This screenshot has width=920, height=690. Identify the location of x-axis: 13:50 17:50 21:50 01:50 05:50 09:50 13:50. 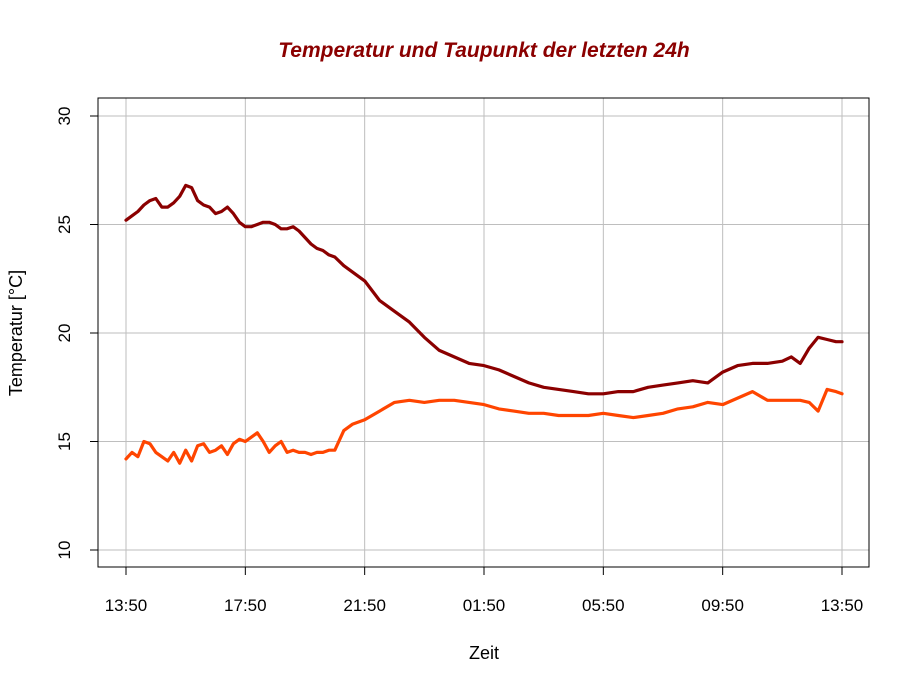
(484, 591).